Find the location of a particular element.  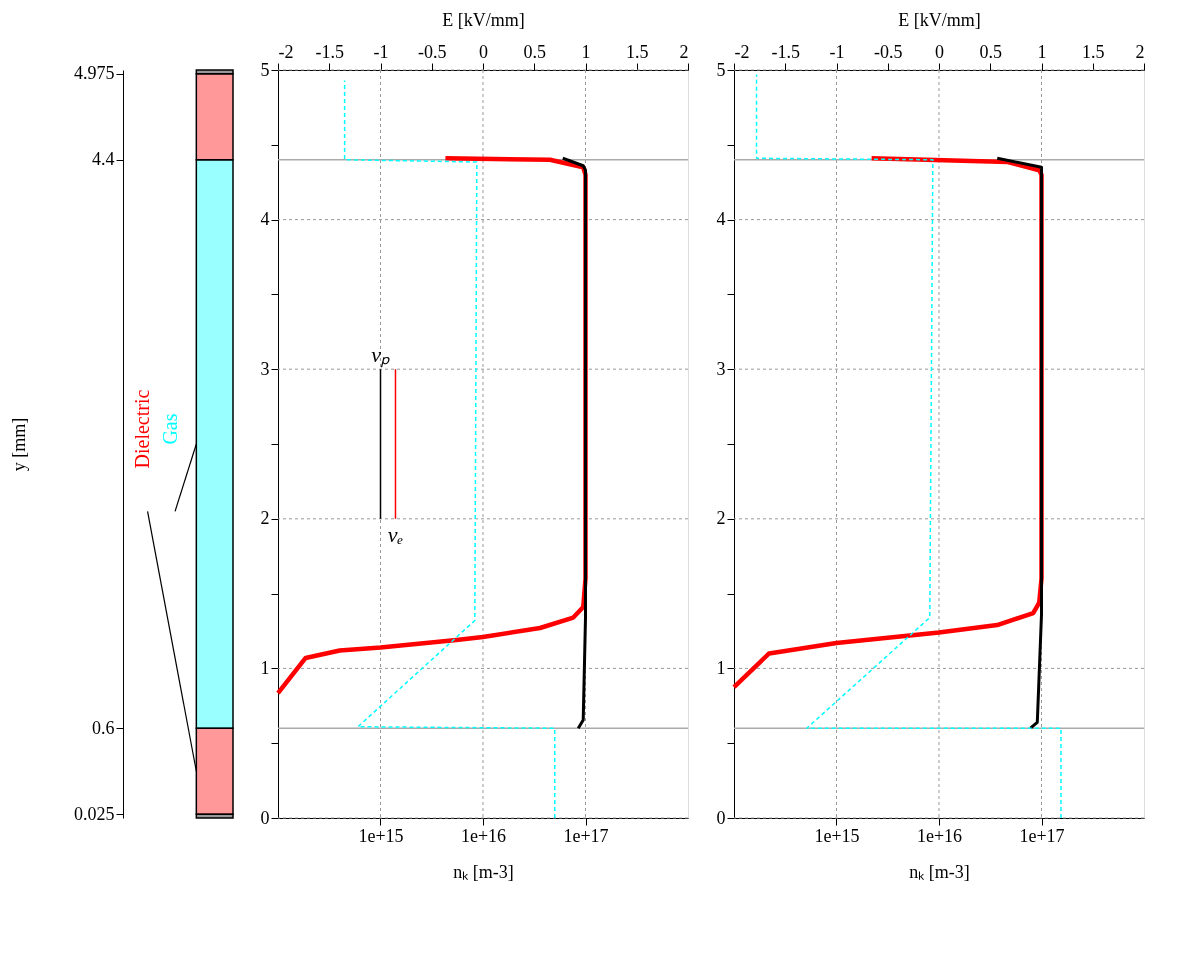

y-tick-label: 4.4 is located at coordinates (103, 159).